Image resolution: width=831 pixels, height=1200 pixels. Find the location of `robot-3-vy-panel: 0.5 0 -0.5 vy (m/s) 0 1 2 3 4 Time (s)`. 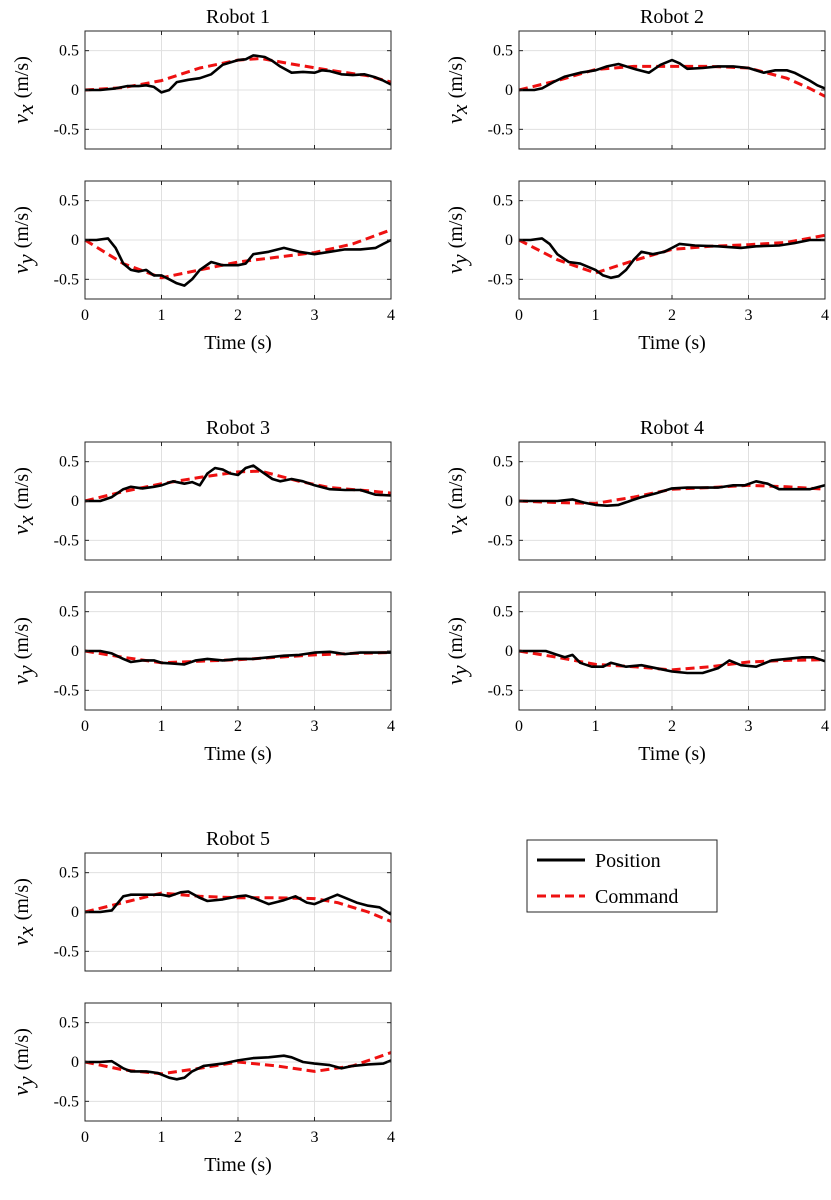

robot-3-vy-panel: 0.5 0 -0.5 vy (m/s) 0 1 2 3 4 Time (s) is located at coordinates (201, 678).